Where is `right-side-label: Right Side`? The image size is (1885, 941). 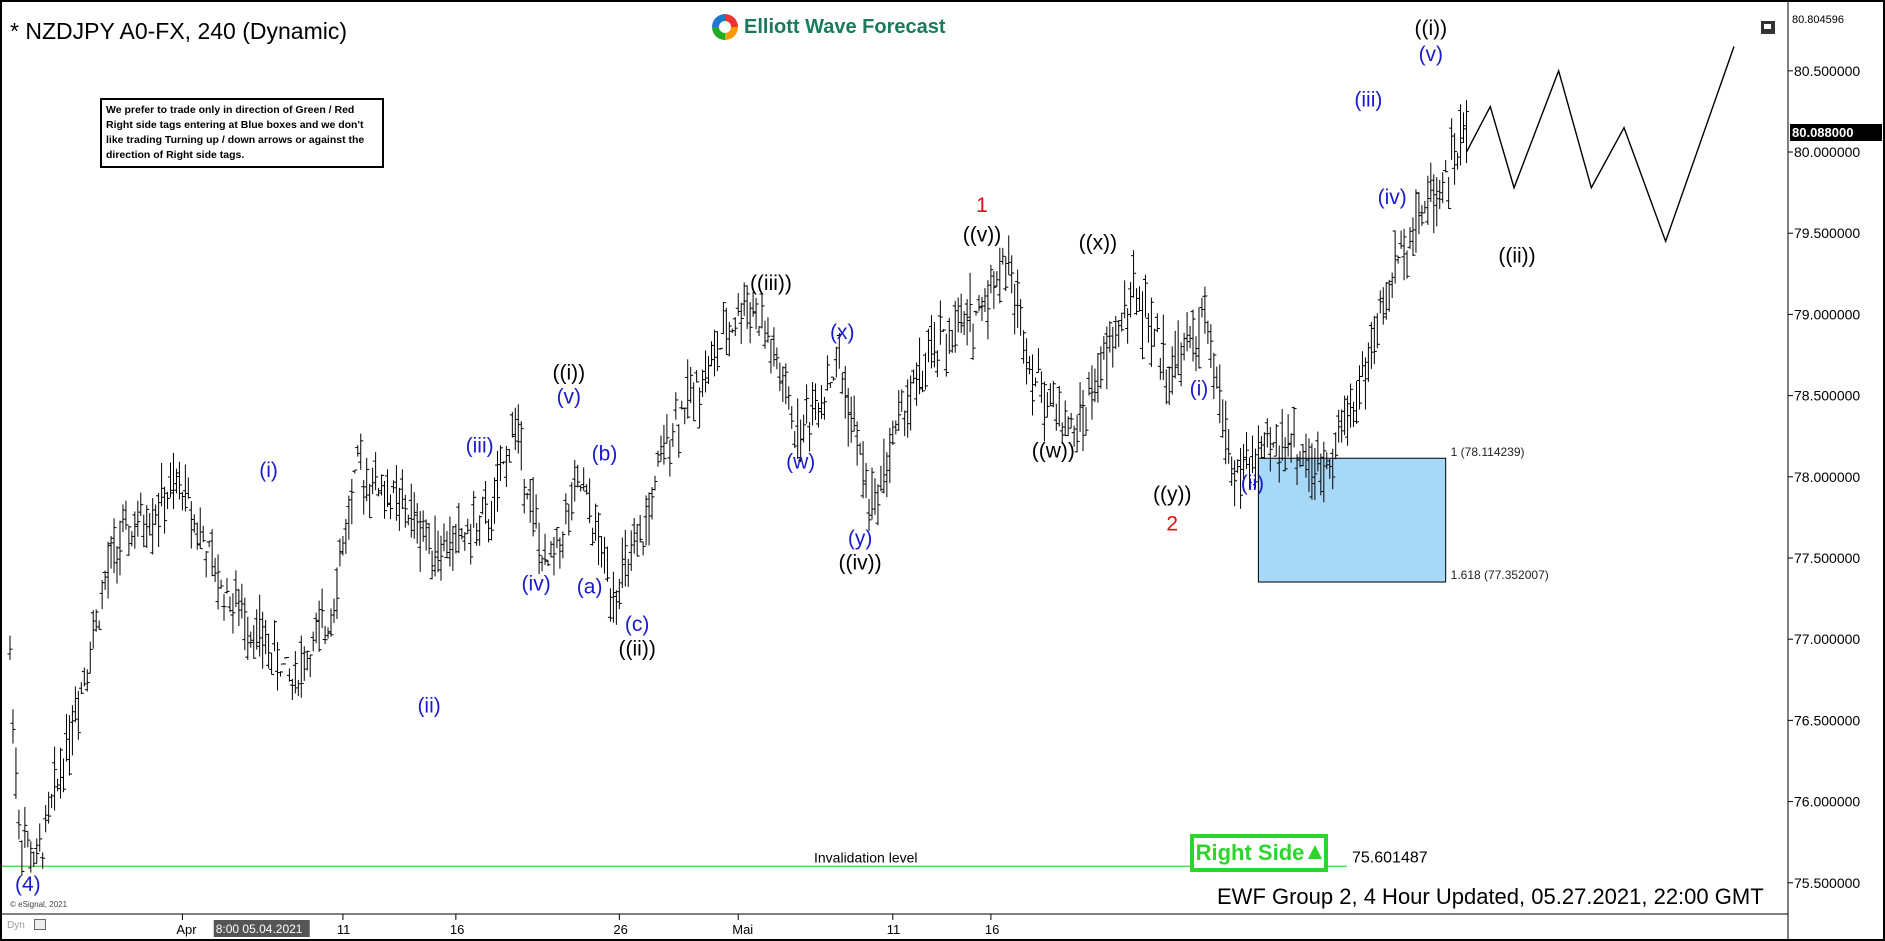
right-side-label: Right Side is located at coordinates (1250, 852).